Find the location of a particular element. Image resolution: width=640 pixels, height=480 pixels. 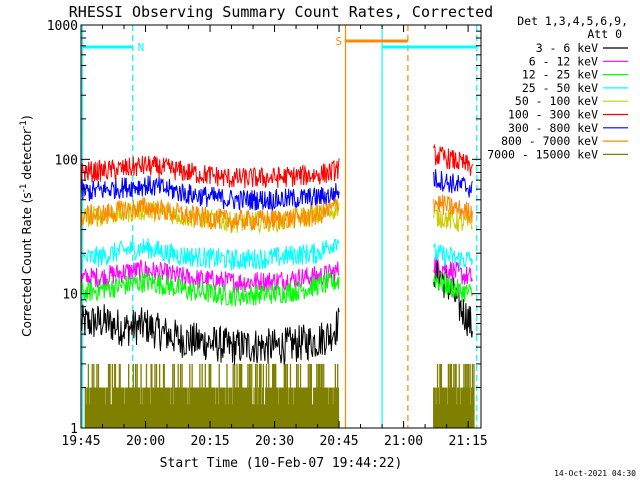

legend-label: 6 - 12 keV is located at coordinates (563, 61).